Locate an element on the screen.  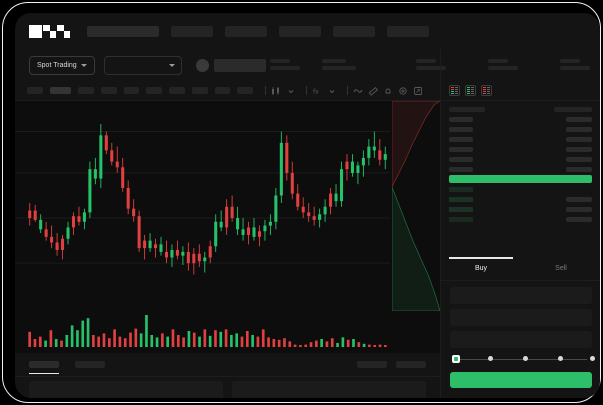
spot-trading-dropdown: Spot Trading is located at coordinates (62, 65).